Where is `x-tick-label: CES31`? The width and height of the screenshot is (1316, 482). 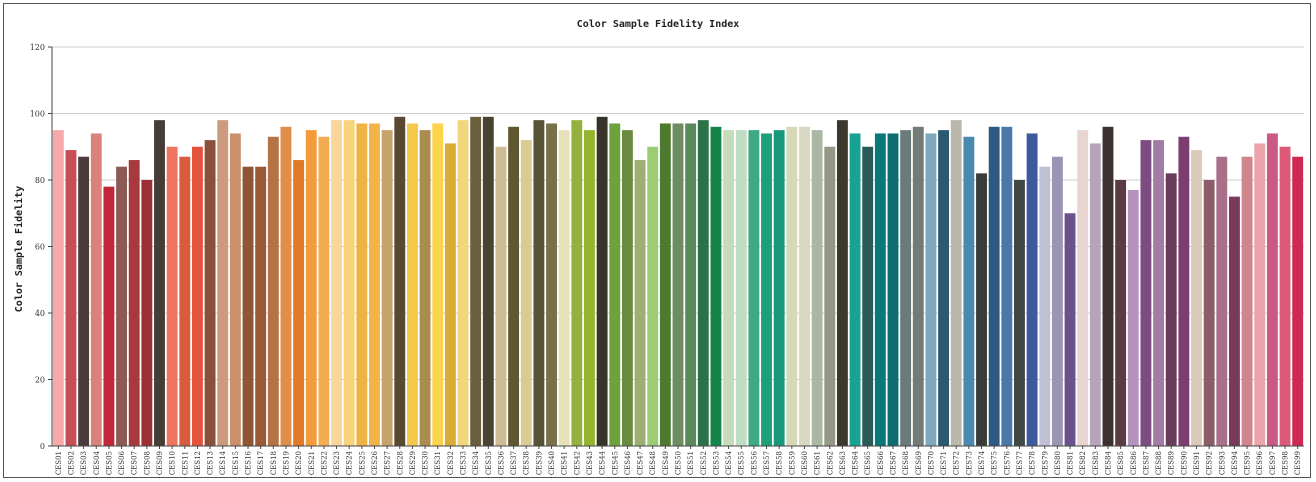 x-tick-label: CES31 is located at coordinates (438, 463).